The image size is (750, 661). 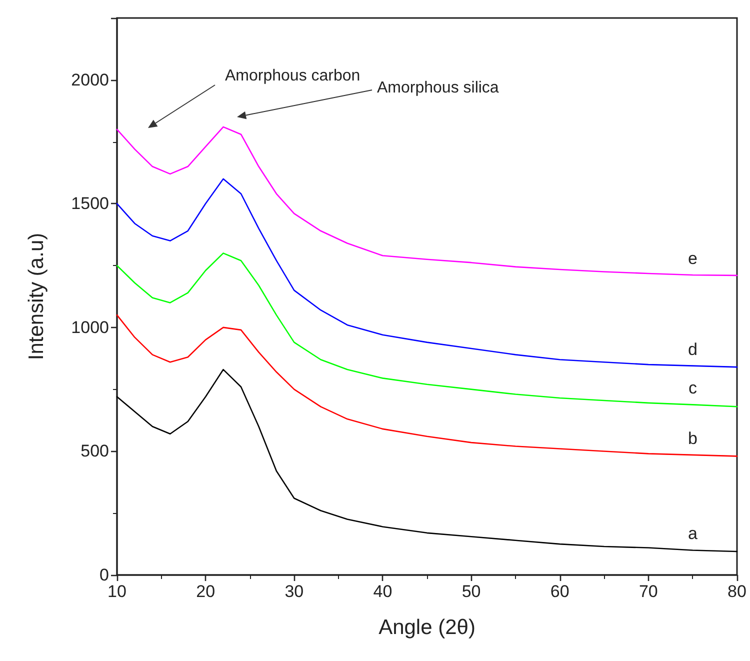 I want to click on x-tick-label: 70, so click(x=648, y=591).